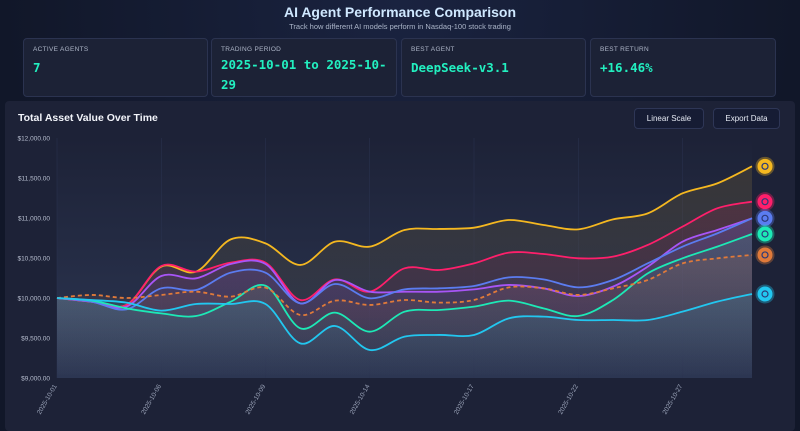  Describe the element at coordinates (34, 179) in the screenshot. I see `y-tick-label: $11,500.00` at that location.